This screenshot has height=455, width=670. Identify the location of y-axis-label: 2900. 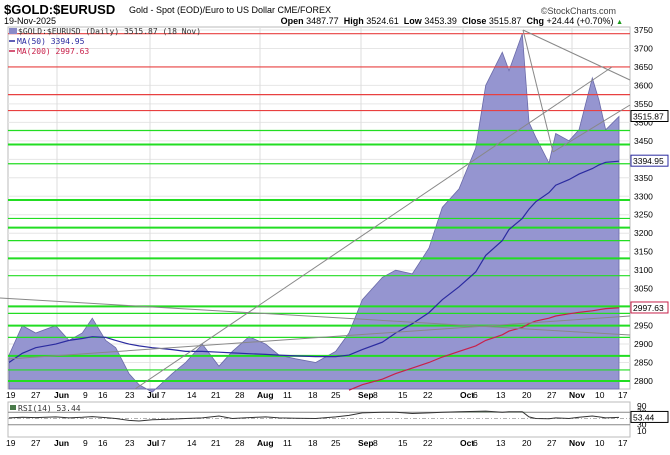
(643, 344).